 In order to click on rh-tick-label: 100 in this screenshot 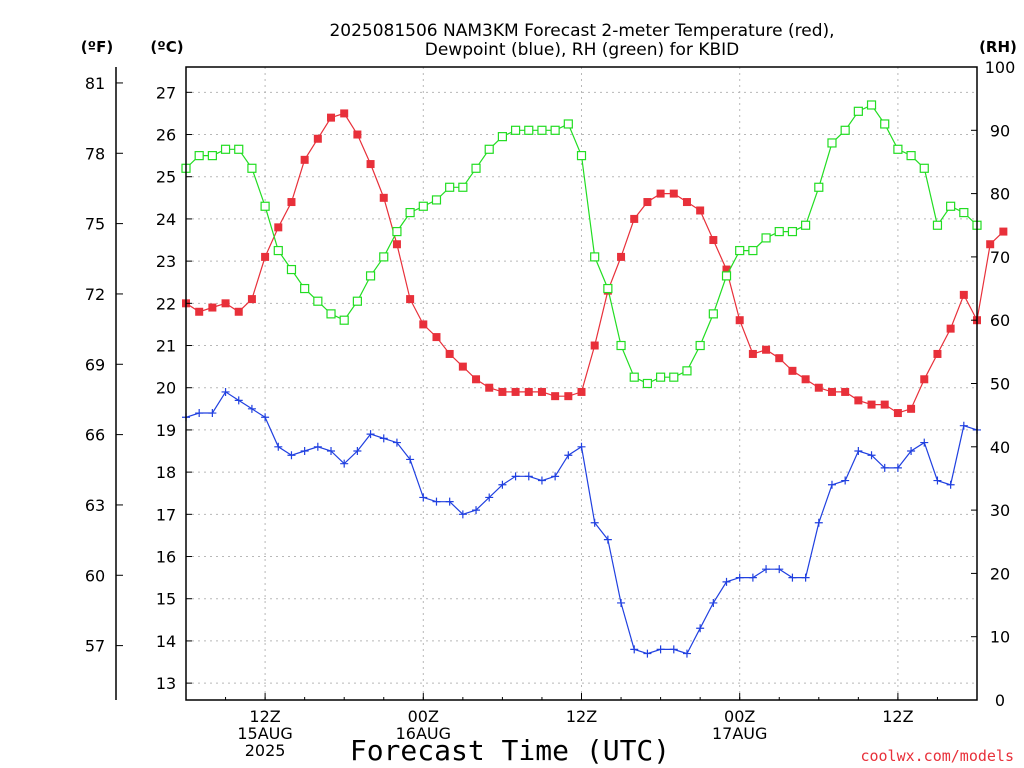, I will do `click(1000, 67)`.